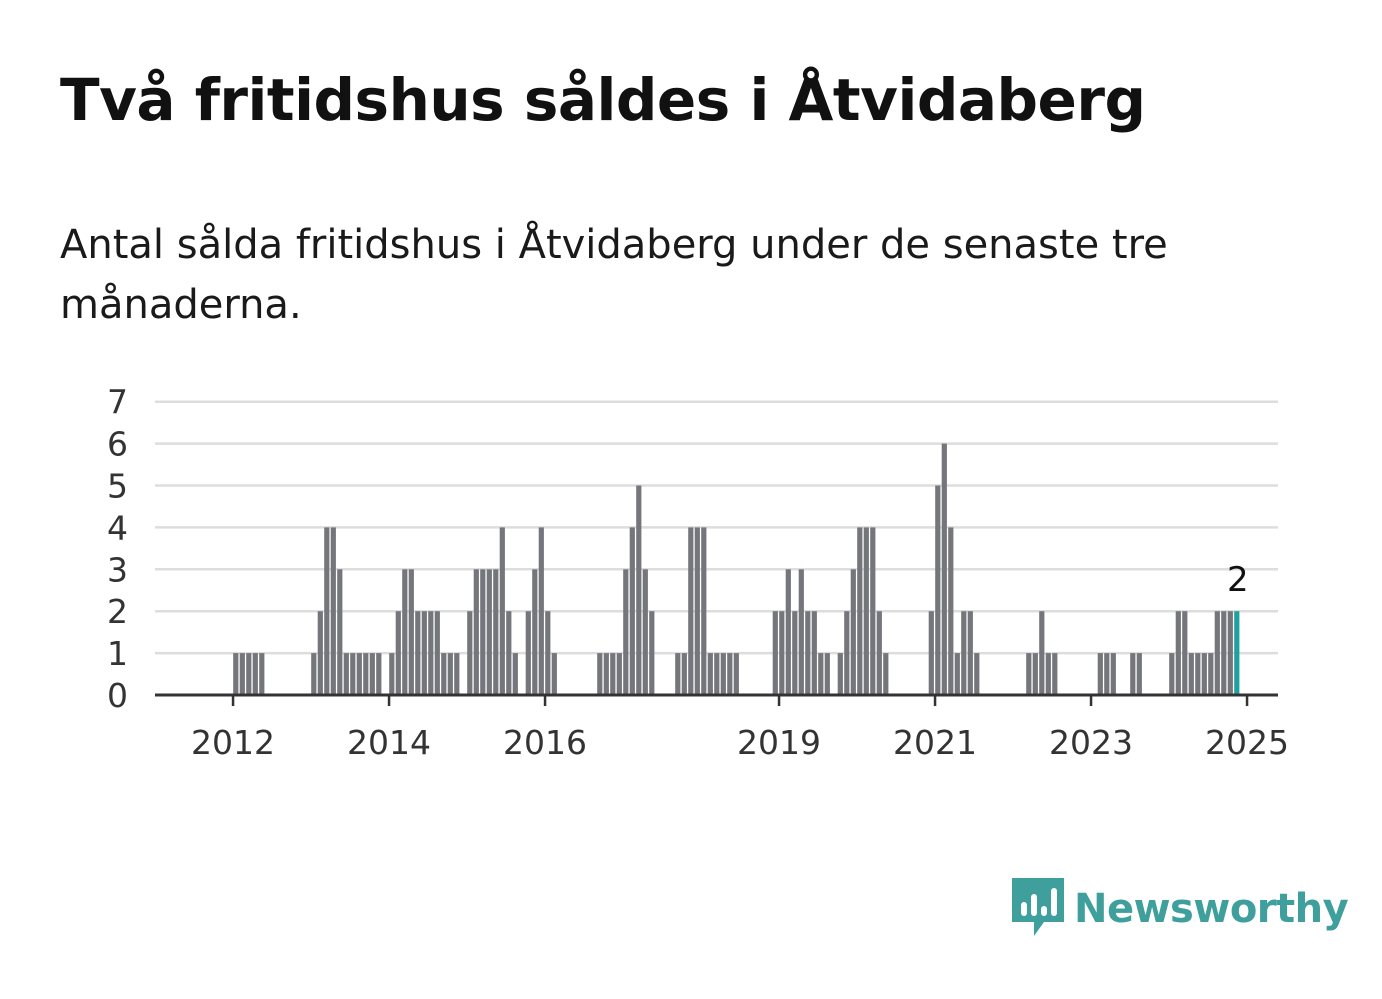  I want to click on y-tick-label: 0, so click(117, 695).